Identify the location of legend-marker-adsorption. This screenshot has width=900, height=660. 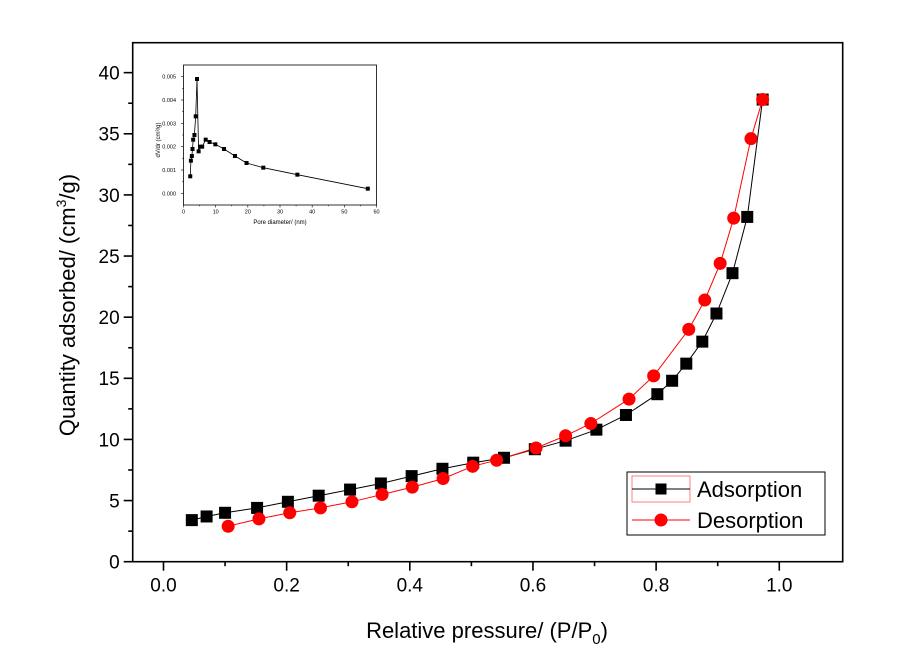
(661, 489).